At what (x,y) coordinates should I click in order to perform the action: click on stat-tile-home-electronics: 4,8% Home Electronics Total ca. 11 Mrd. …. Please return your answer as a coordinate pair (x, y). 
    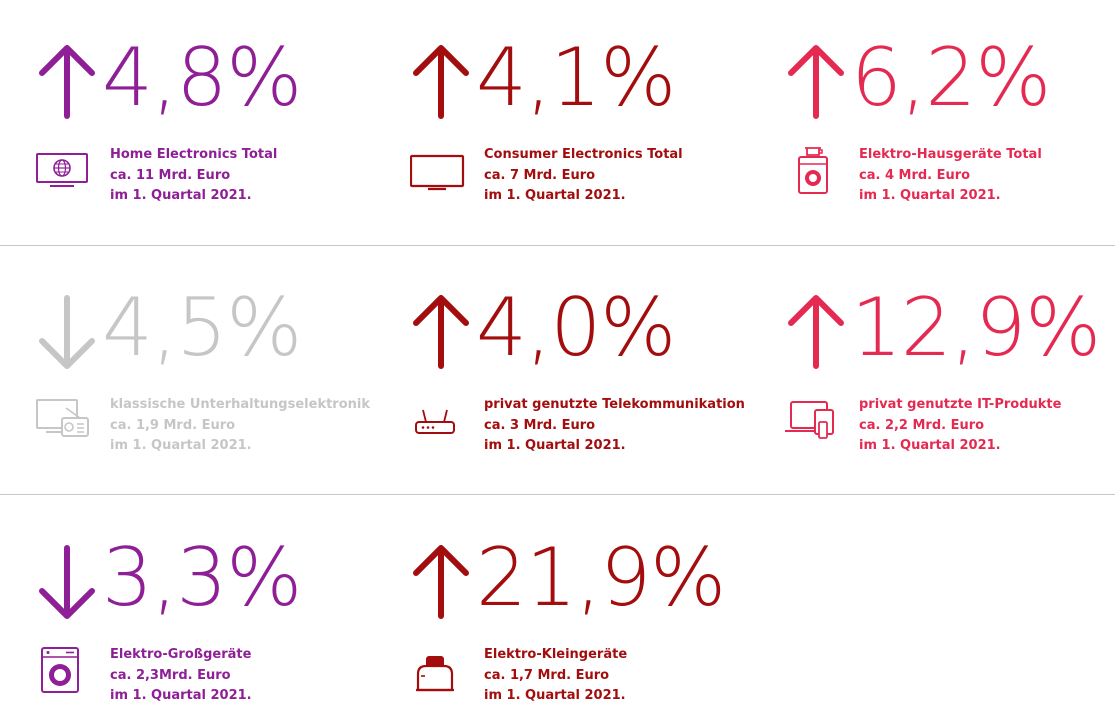
    Looking at the image, I should click on (216, 119).